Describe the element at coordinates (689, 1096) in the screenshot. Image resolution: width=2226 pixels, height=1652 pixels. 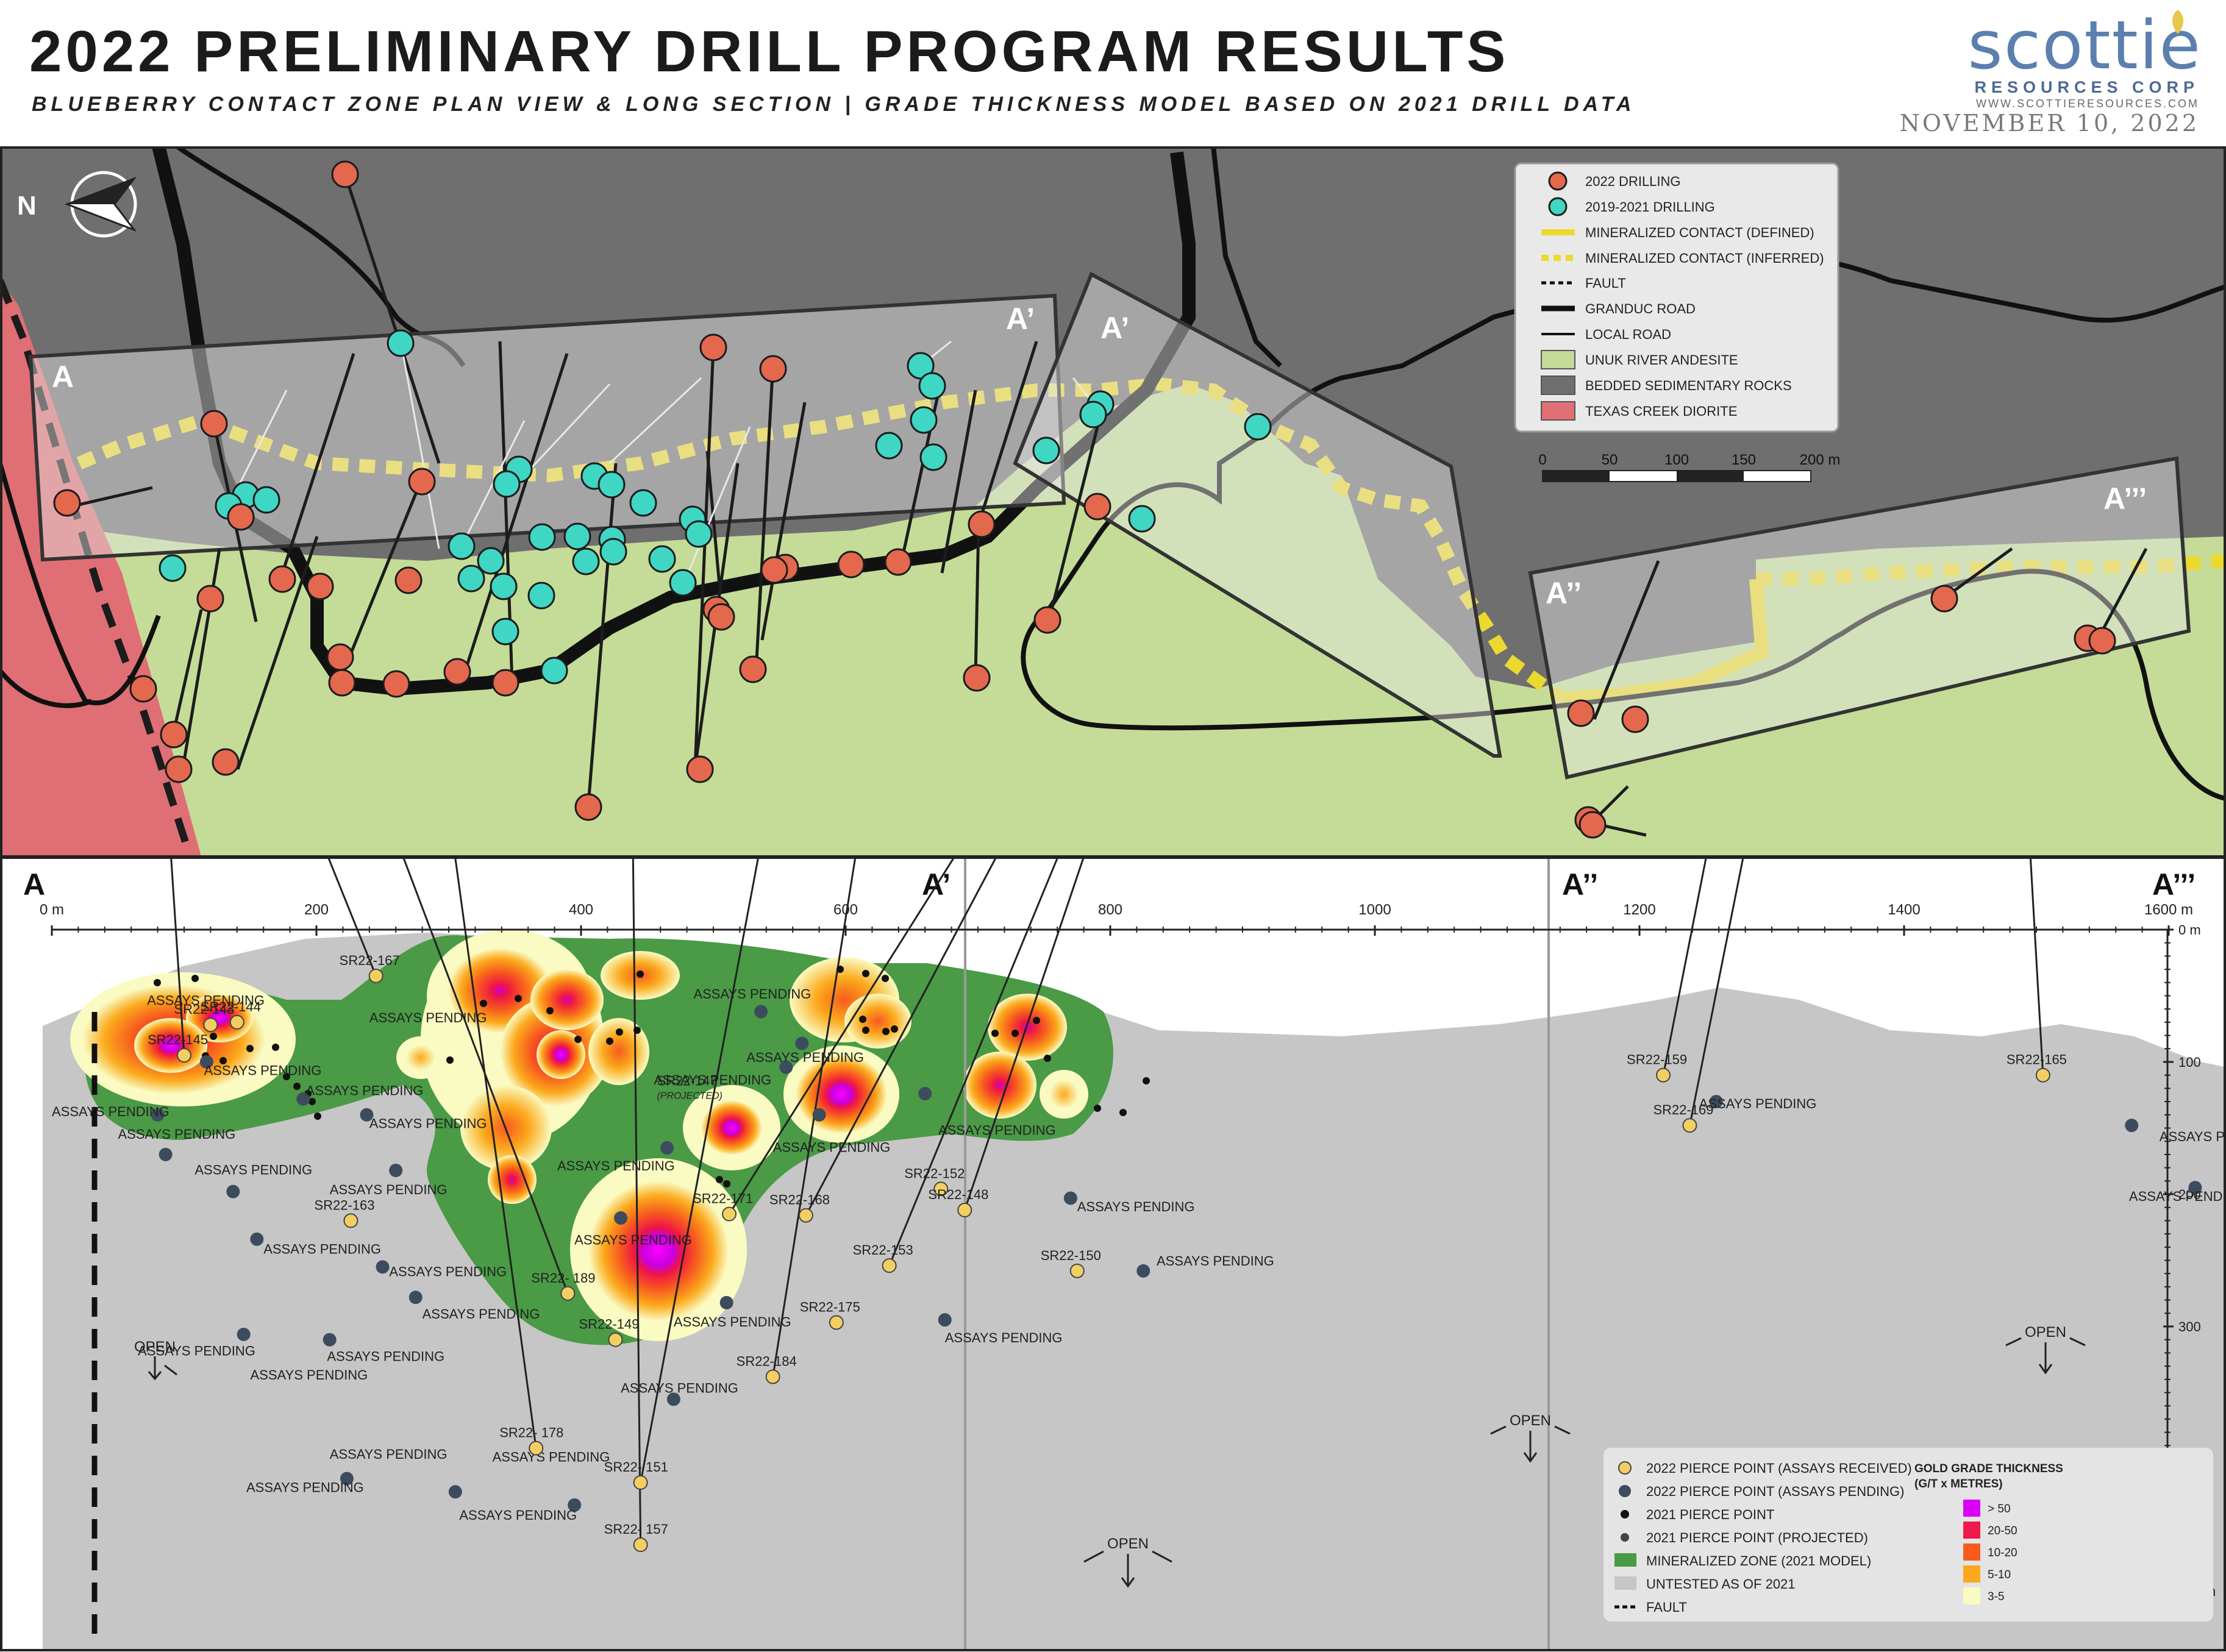
I see `pierce-point-note: (PROJECTED)` at that location.